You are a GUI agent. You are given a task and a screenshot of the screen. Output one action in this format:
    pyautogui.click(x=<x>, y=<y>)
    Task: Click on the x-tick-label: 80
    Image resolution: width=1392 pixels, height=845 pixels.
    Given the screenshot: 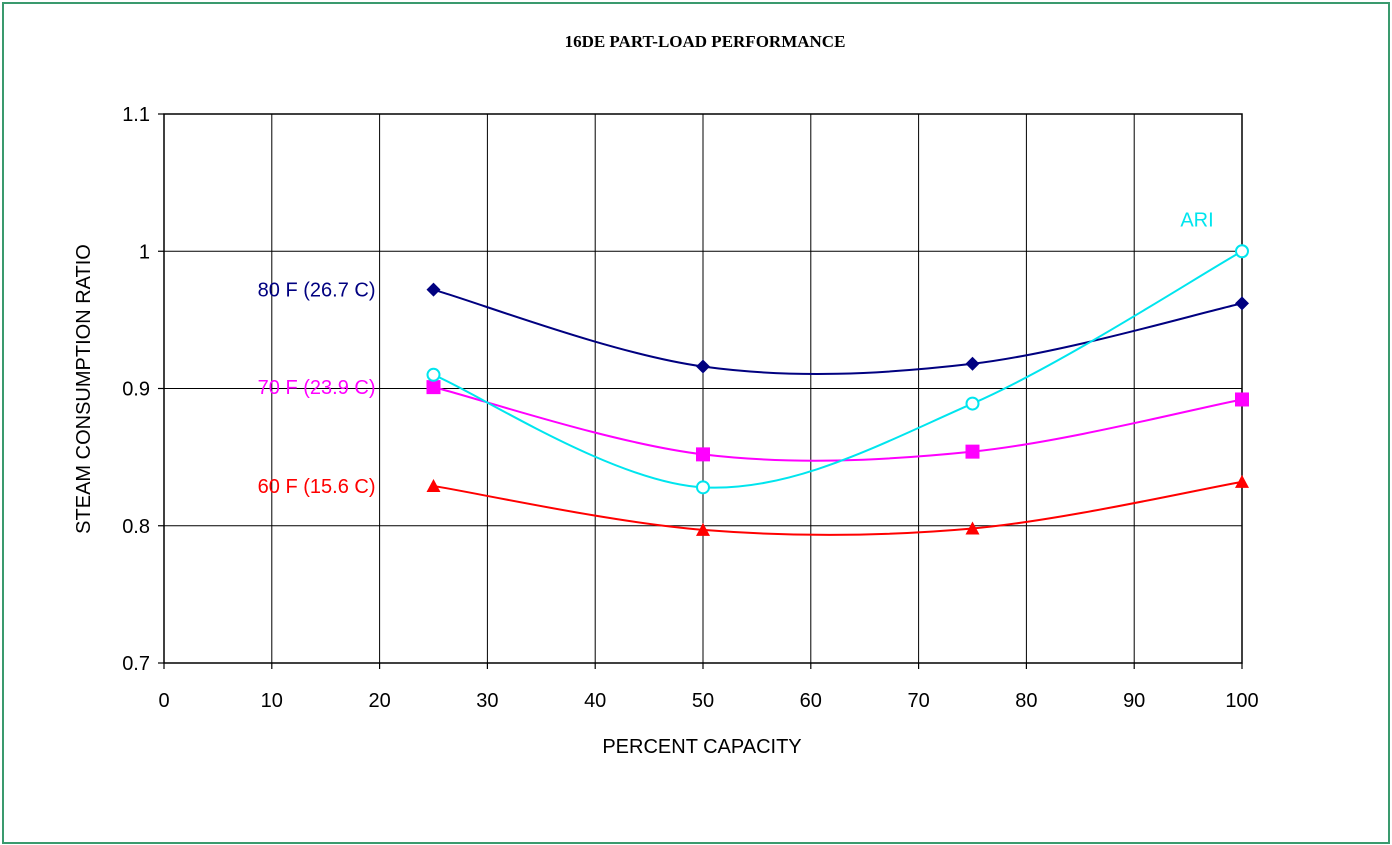 What is the action you would take?
    pyautogui.click(x=1026, y=701)
    